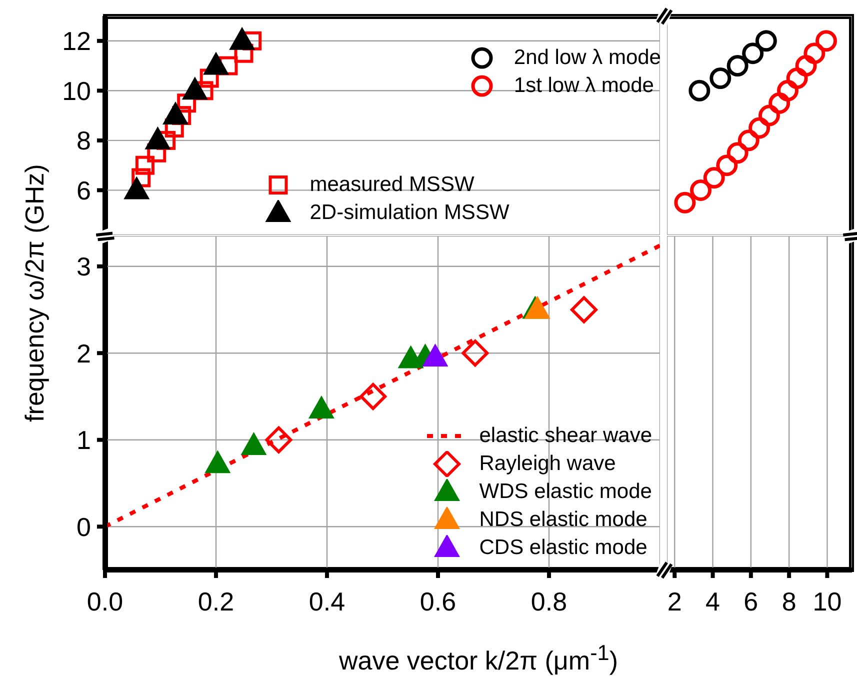  What do you see at coordinates (327, 601) in the screenshot?
I see `x-tick-label: 0.4` at bounding box center [327, 601].